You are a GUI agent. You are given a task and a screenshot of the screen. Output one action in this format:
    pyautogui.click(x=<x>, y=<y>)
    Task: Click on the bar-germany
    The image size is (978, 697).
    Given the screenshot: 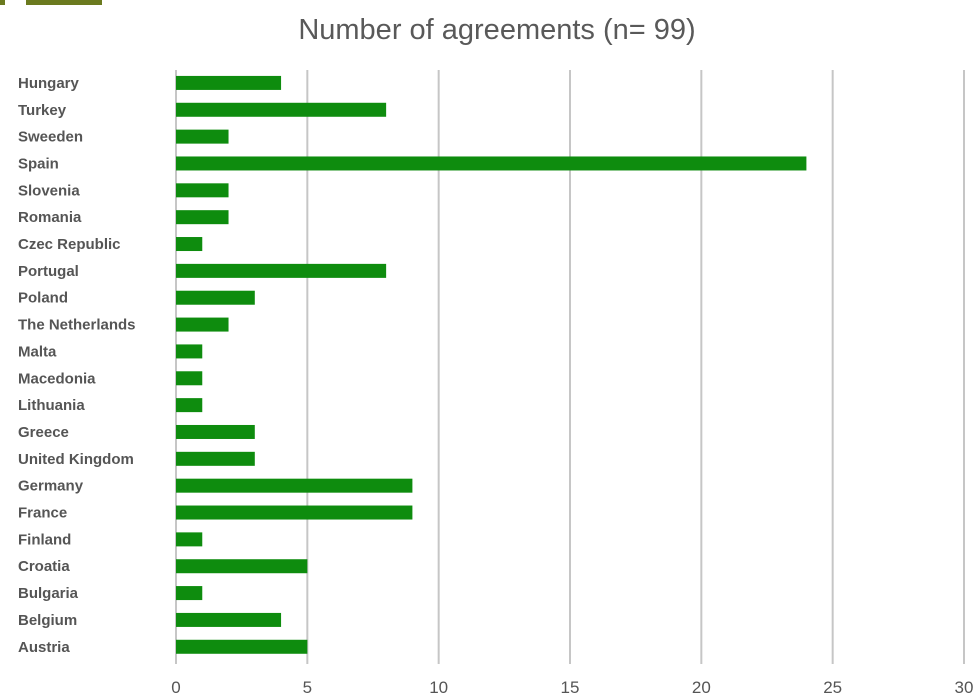 What is the action you would take?
    pyautogui.click(x=294, y=485)
    